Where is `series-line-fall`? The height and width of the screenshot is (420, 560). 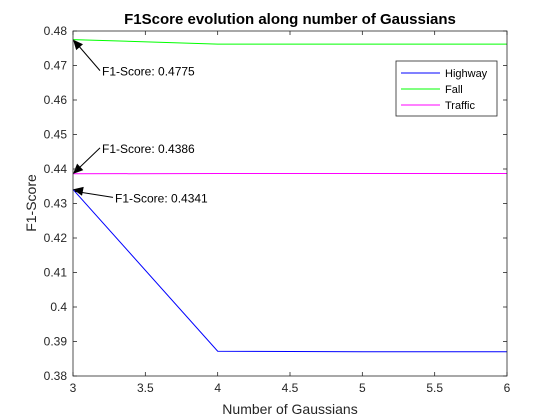
series-line-fall is located at coordinates (289, 42).